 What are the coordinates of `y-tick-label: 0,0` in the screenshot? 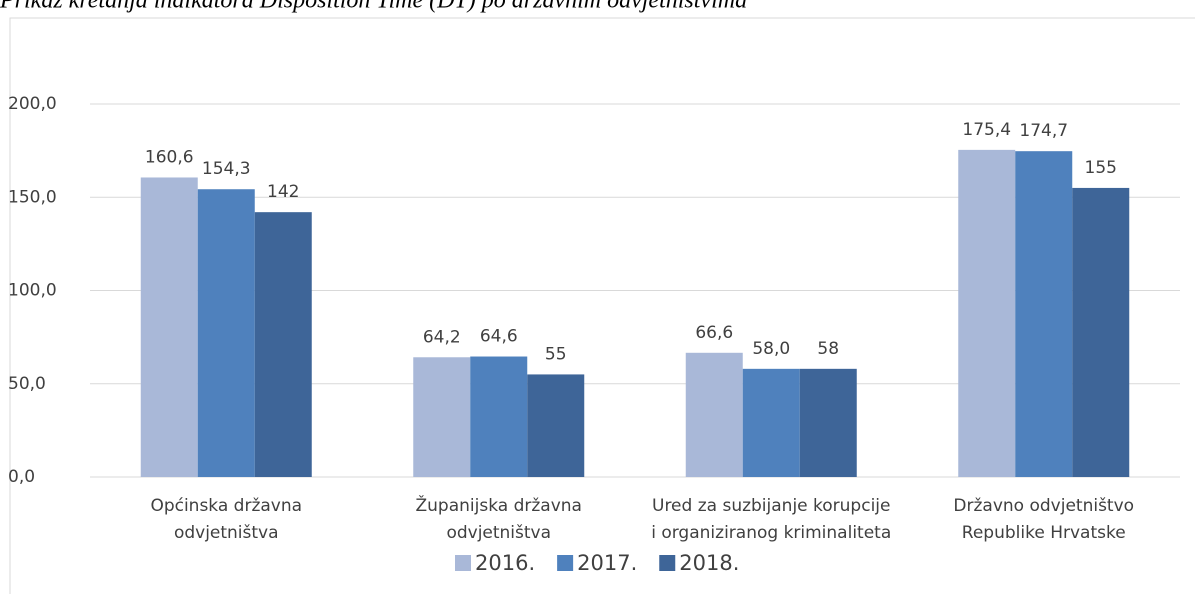 It's located at (21, 477).